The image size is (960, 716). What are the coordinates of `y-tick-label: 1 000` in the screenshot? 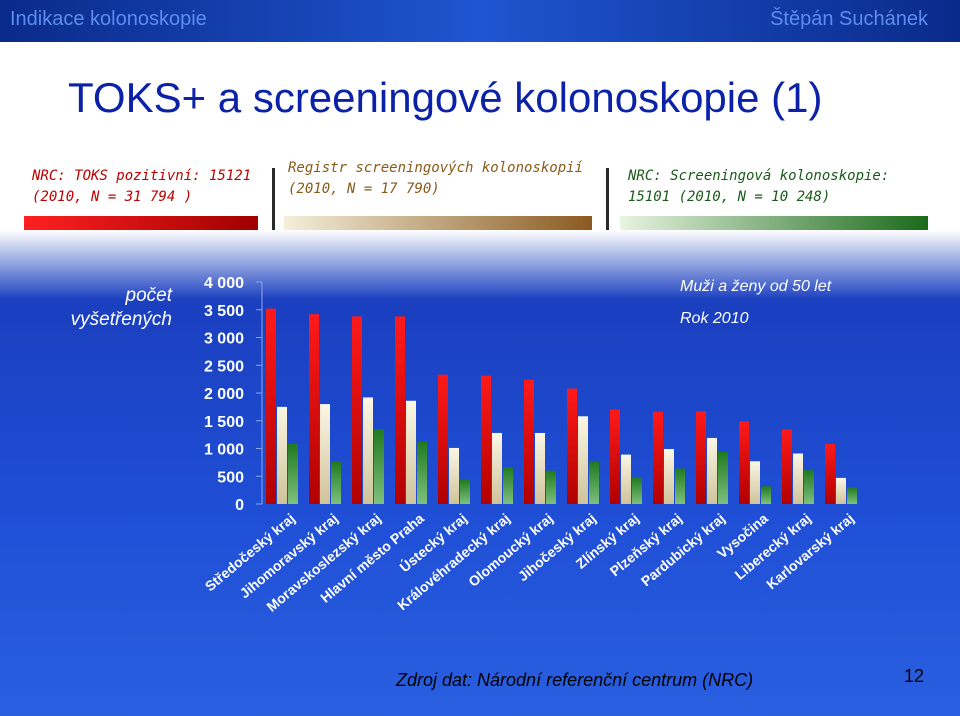 It's located at (224, 450).